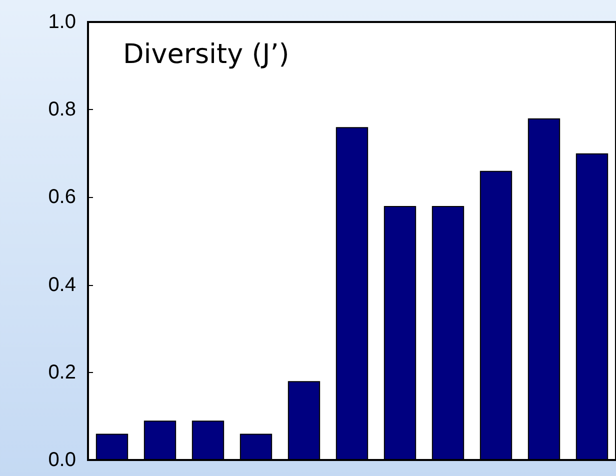 Image resolution: width=616 pixels, height=476 pixels. Describe the element at coordinates (62, 372) in the screenshot. I see `y-tick-label: 0.2` at that location.